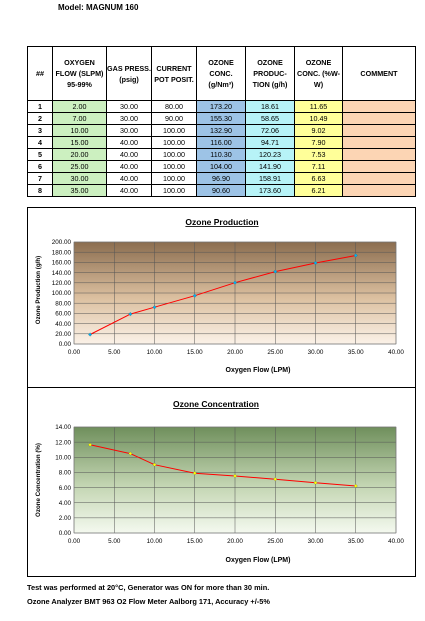 The image size is (425, 621). I want to click on y-tick-label: 120.00, so click(62, 283).